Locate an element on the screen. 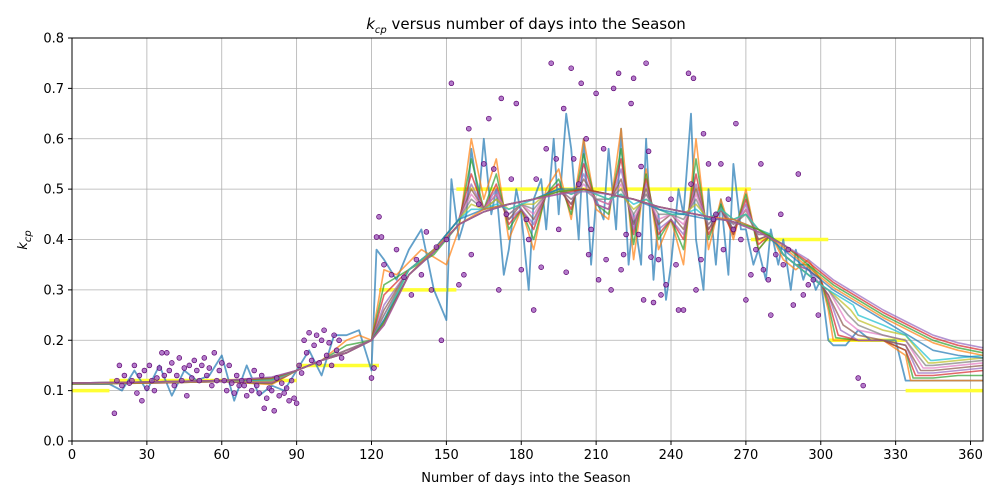 This screenshot has height=500, width=1000. x-axis-label: Number of days into the Season is located at coordinates (526, 478).